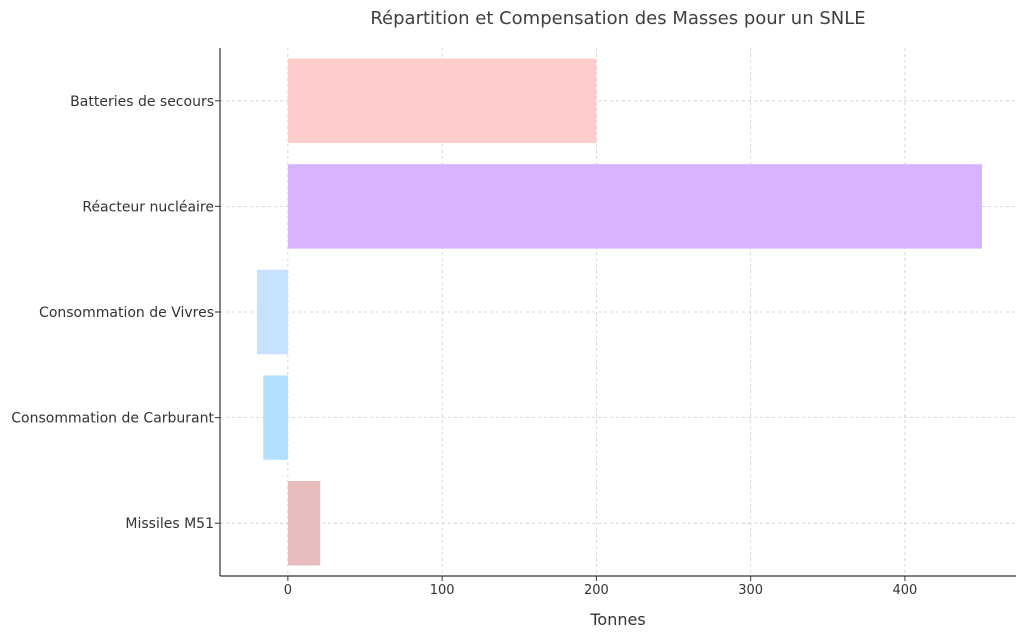 Image resolution: width=1024 pixels, height=636 pixels. Describe the element at coordinates (635, 206) in the screenshot. I see `bar-r-acteur-nucl-aire` at that location.